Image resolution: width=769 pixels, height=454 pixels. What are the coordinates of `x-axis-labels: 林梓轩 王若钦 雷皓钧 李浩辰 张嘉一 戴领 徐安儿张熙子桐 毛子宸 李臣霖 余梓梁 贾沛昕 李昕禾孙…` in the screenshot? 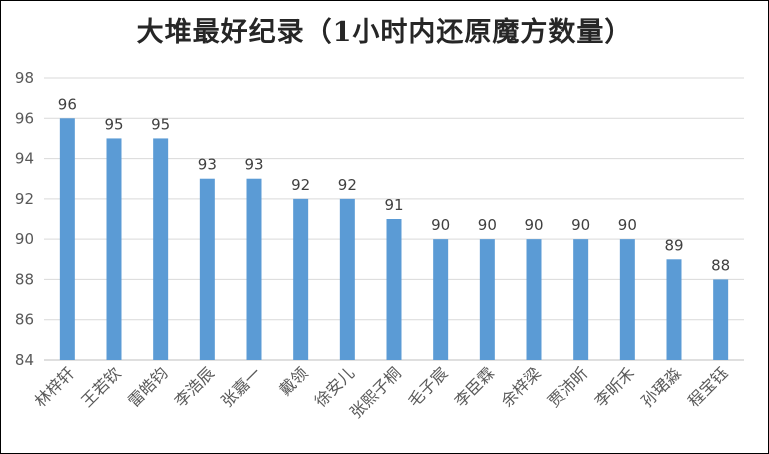 It's located at (381, 392).